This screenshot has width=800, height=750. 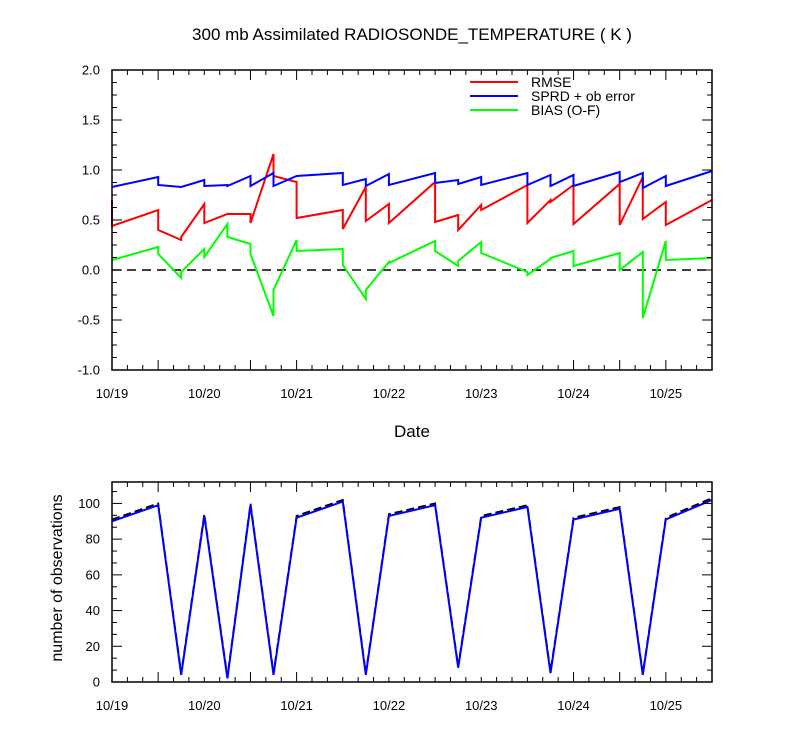 I want to click on bottom-y-tick-label: 80, so click(x=93, y=539).